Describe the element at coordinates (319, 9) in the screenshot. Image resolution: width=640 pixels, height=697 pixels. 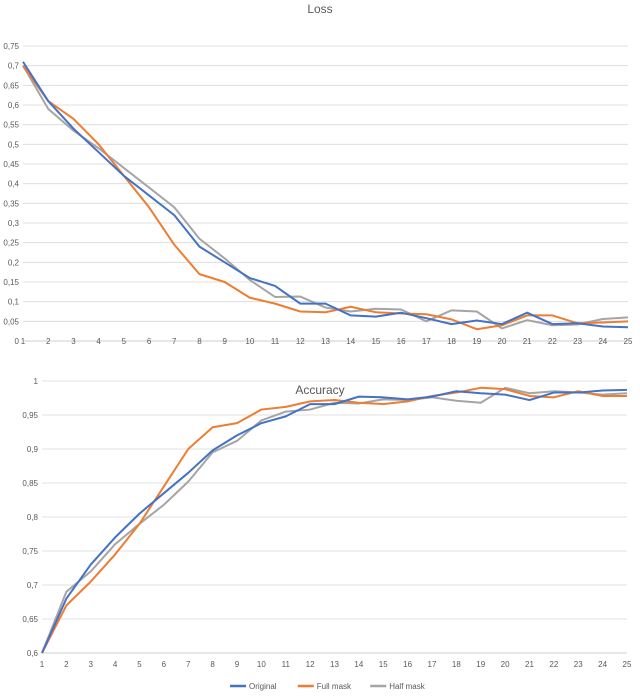
I see `chart-title: Loss` at that location.